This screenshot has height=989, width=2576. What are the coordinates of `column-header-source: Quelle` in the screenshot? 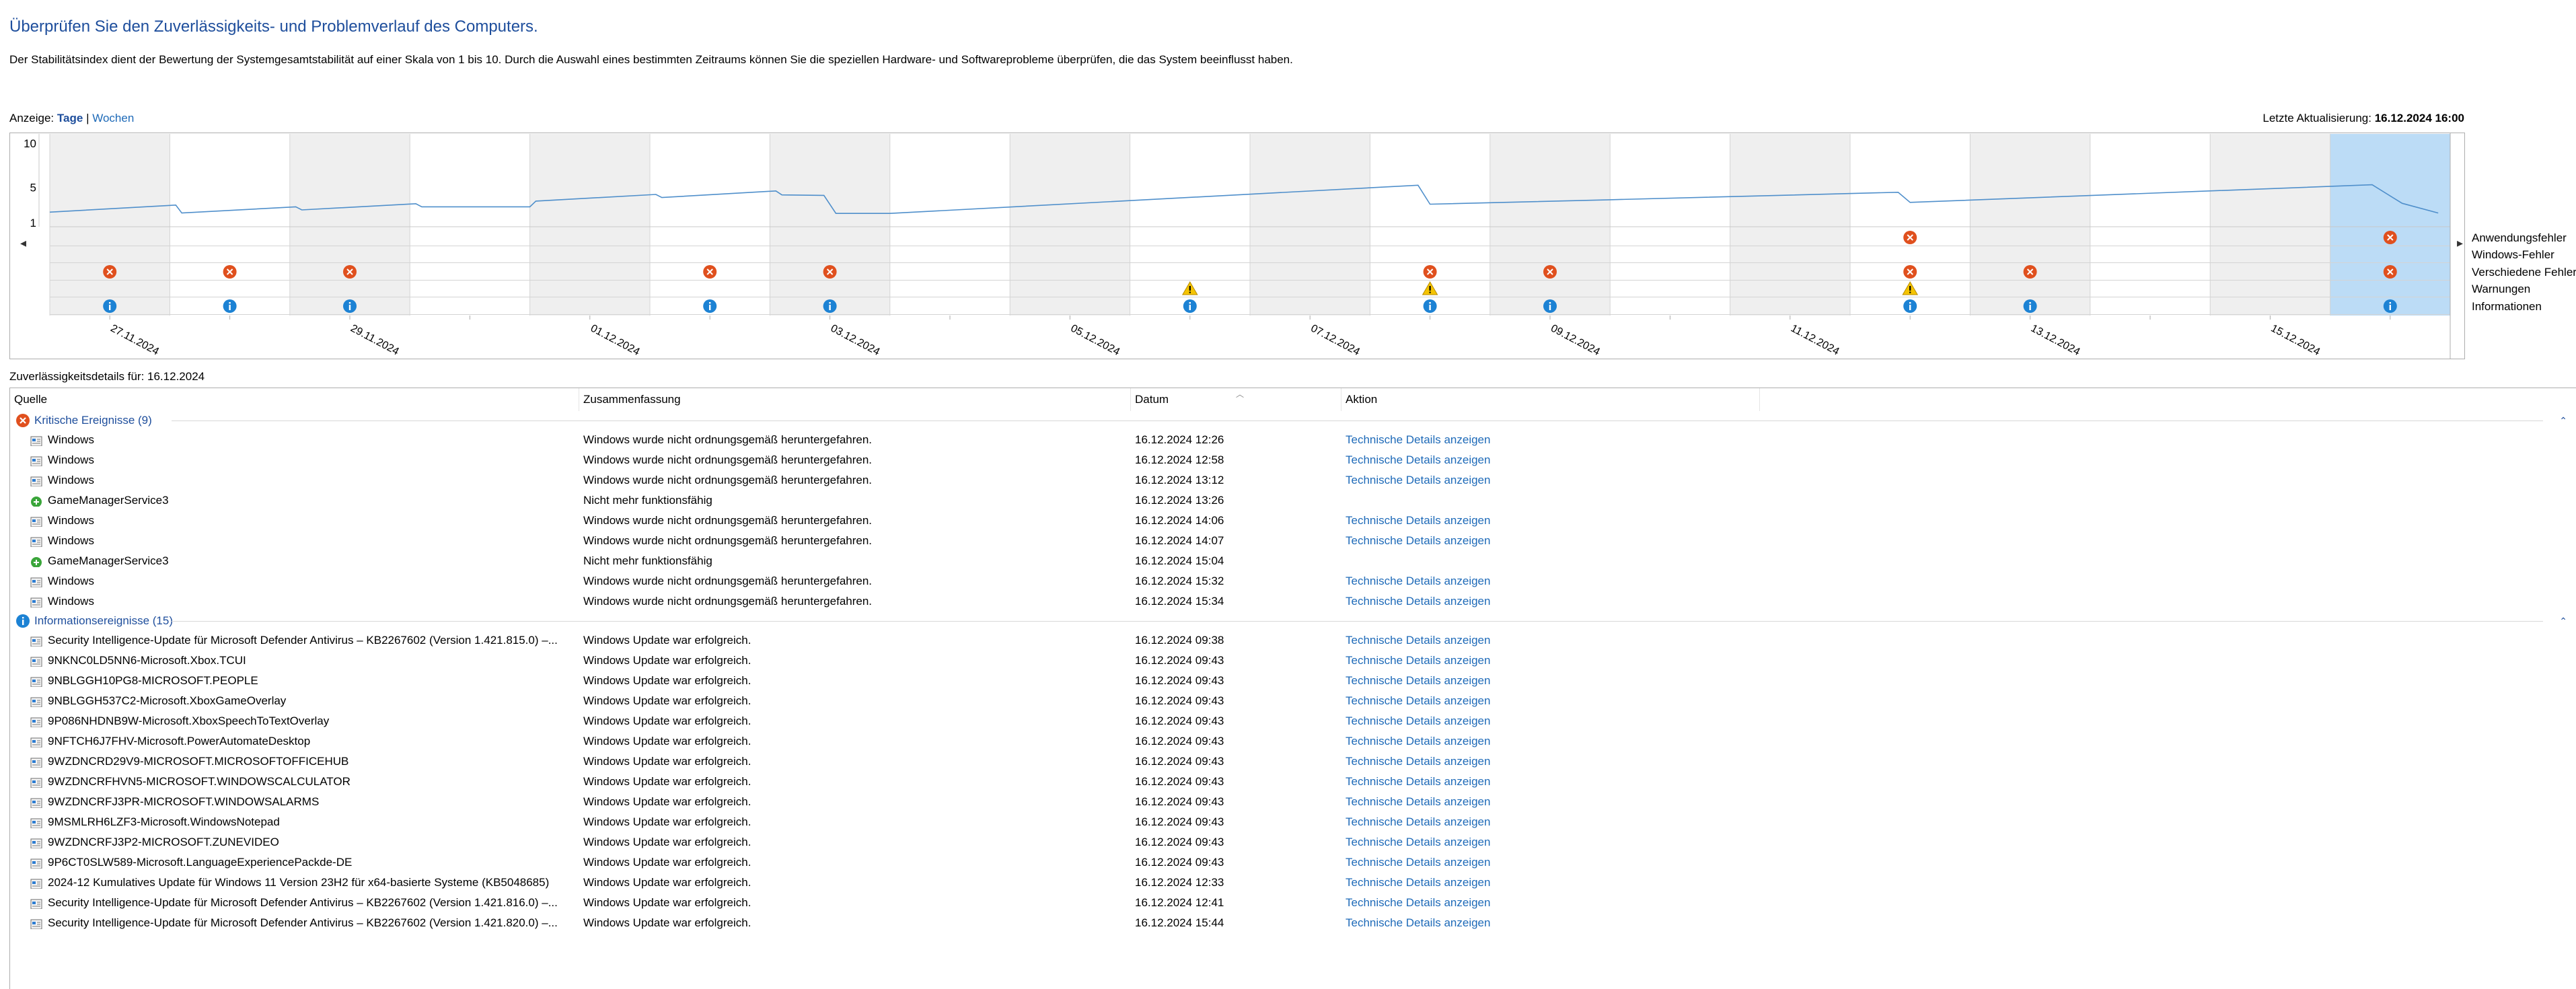 It's located at (31, 400).